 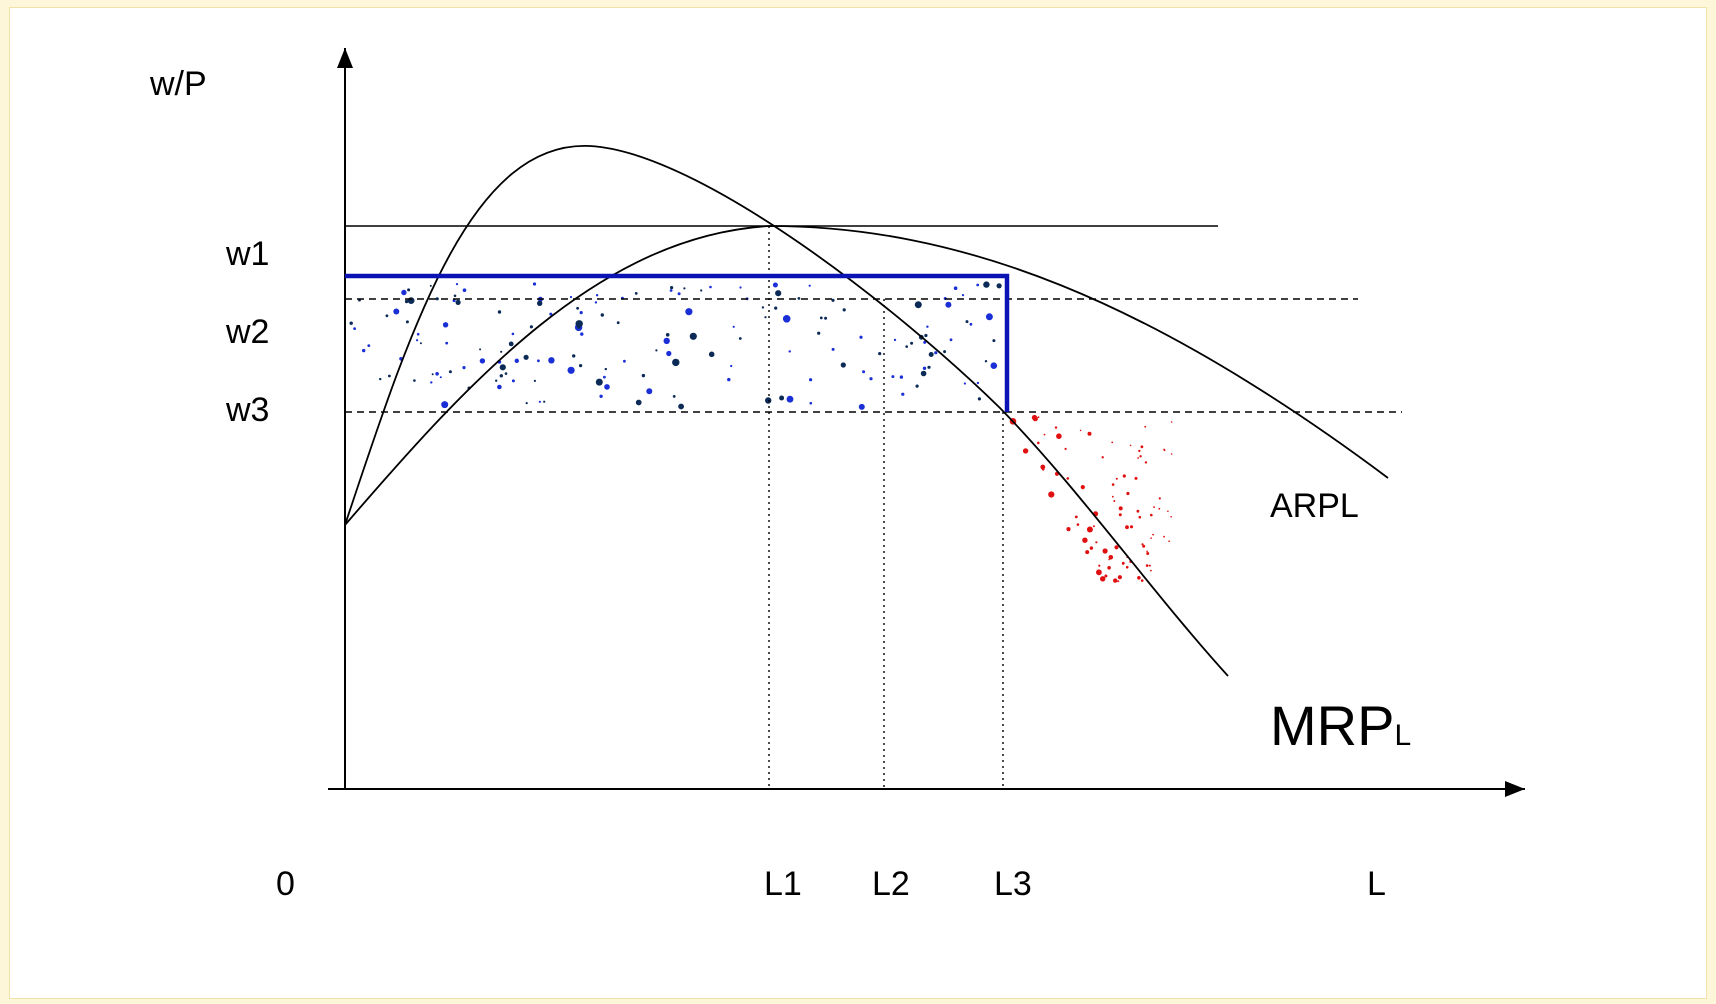 What do you see at coordinates (891, 884) in the screenshot?
I see `tick-label-L2: L2` at bounding box center [891, 884].